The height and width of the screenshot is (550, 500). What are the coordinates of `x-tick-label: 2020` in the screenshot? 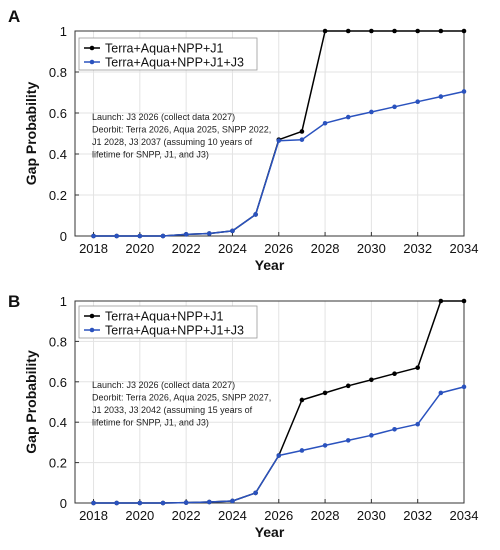 It's located at (139, 515).